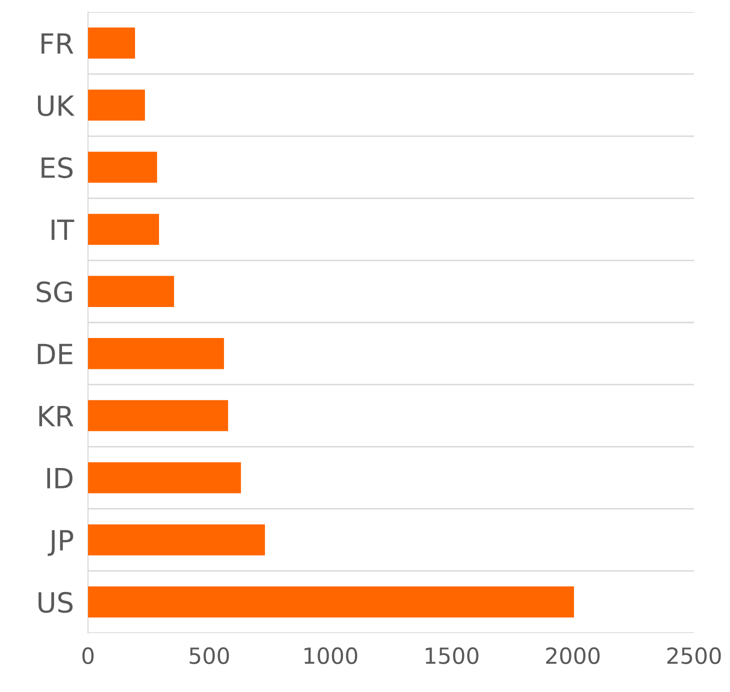  Describe the element at coordinates (55, 354) in the screenshot. I see `y-tick-label: DE` at that location.